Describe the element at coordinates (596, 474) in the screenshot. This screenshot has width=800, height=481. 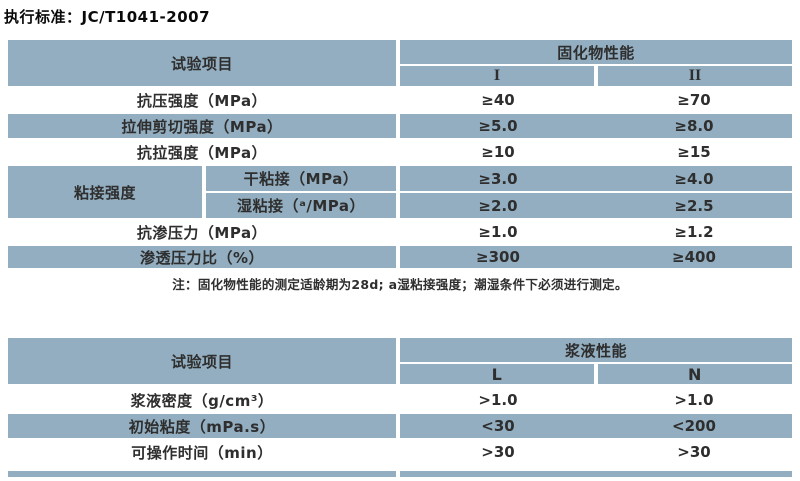
I see `clipped-row-right` at that location.